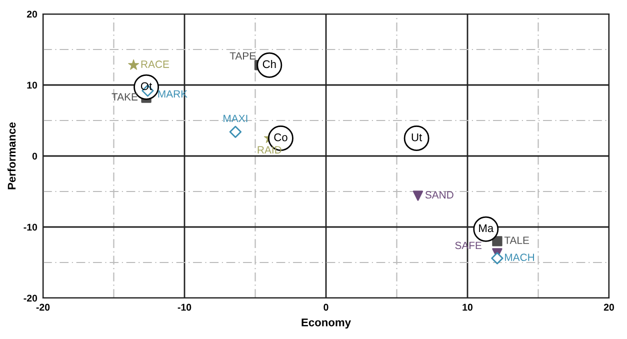 The width and height of the screenshot is (627, 339). What do you see at coordinates (519, 258) in the screenshot?
I see `annotation: MACH` at bounding box center [519, 258].